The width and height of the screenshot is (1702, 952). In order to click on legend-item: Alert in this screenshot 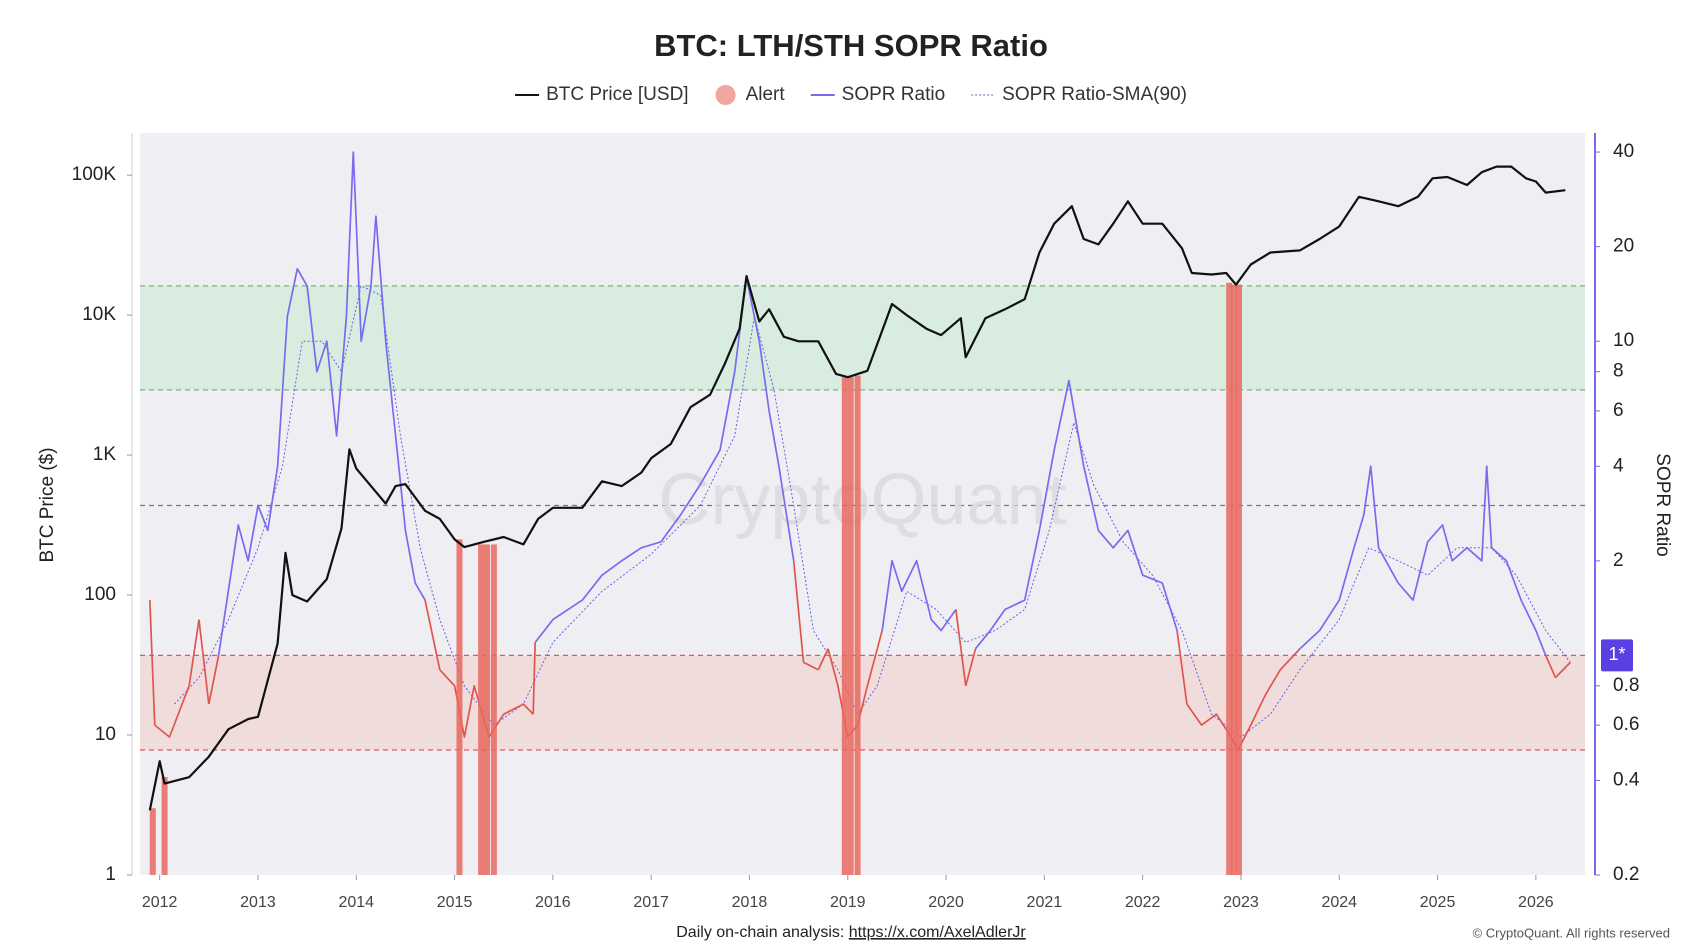, I will do `click(750, 94)`.